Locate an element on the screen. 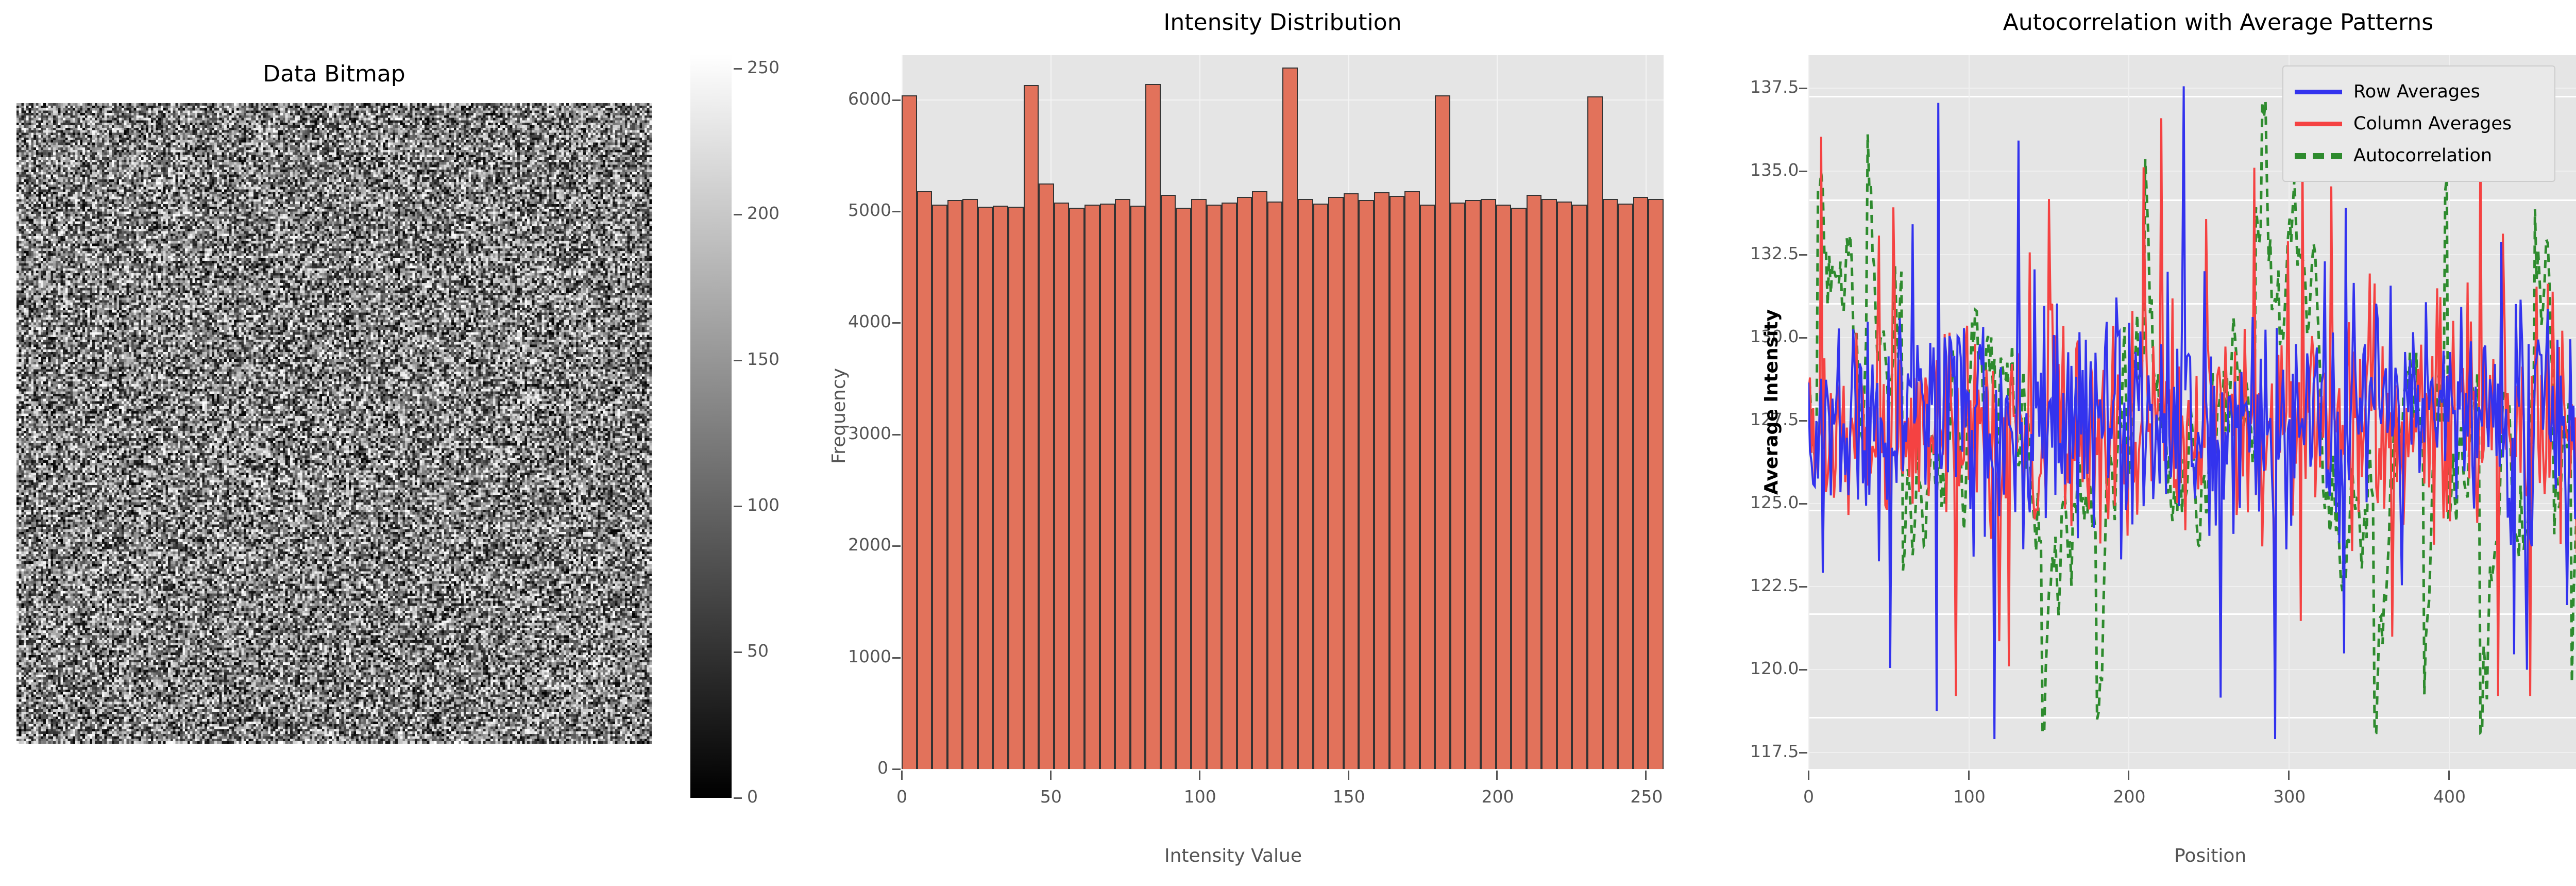 The image size is (2576, 886). legend-label: Autocorrelation is located at coordinates (2423, 155).